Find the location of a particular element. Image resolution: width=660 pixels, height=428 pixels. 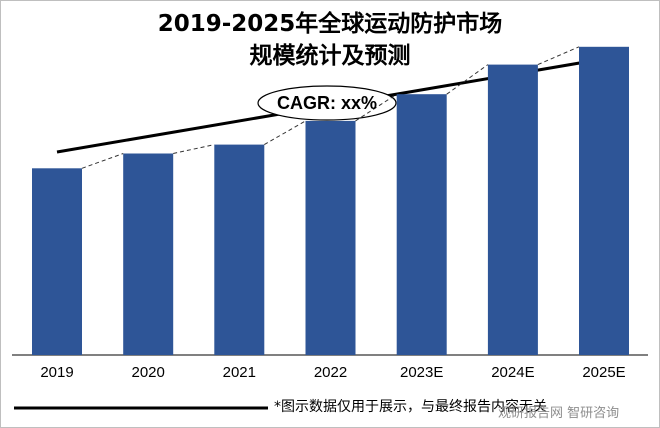

x-tick-label: 2023E is located at coordinates (422, 372).